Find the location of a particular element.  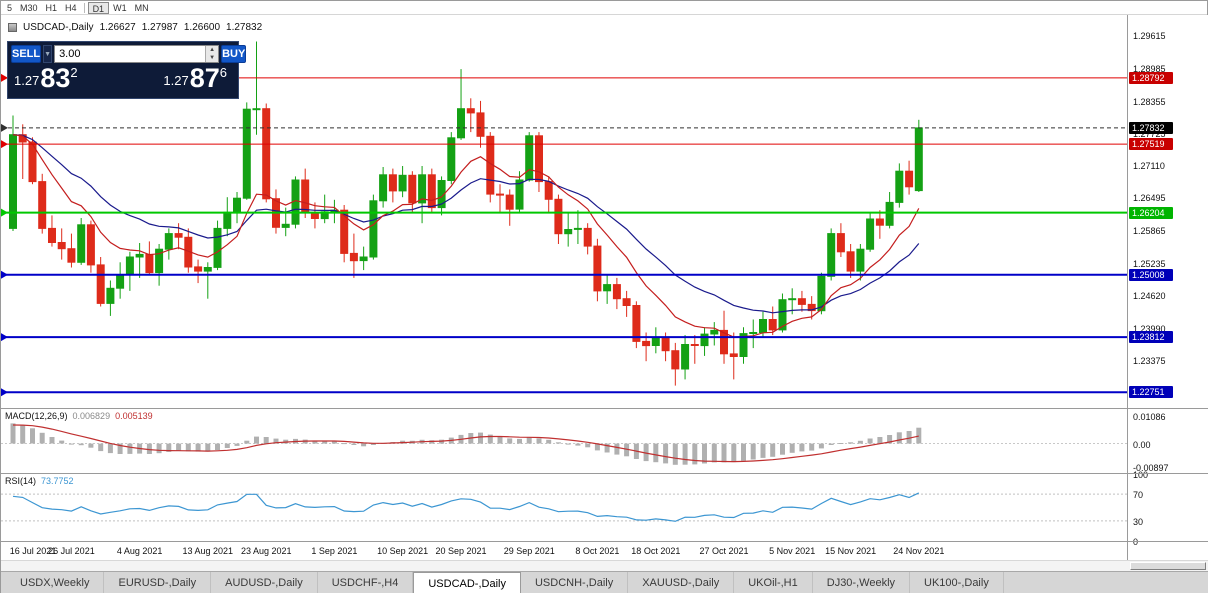

tab-usdcad-daily: USDCAD-,Daily is located at coordinates (467, 582).